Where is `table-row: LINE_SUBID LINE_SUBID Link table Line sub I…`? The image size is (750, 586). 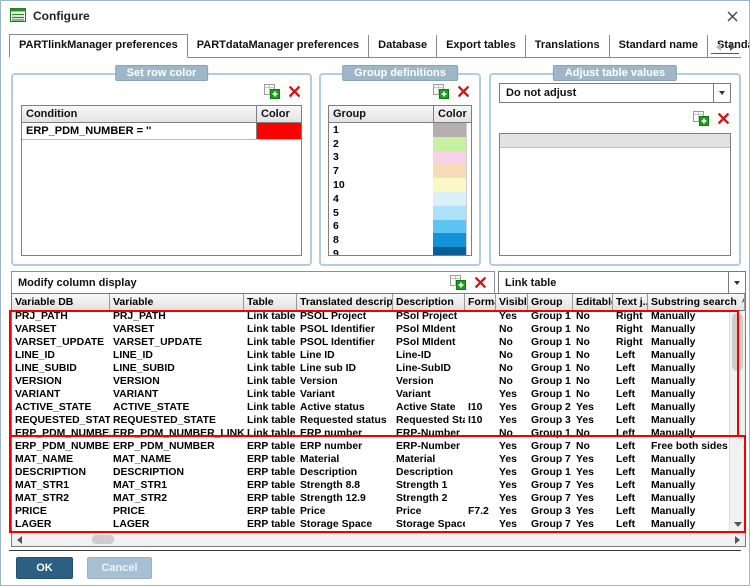 table-row: LINE_SUBID LINE_SUBID Link table Line sub I… is located at coordinates (370, 369).